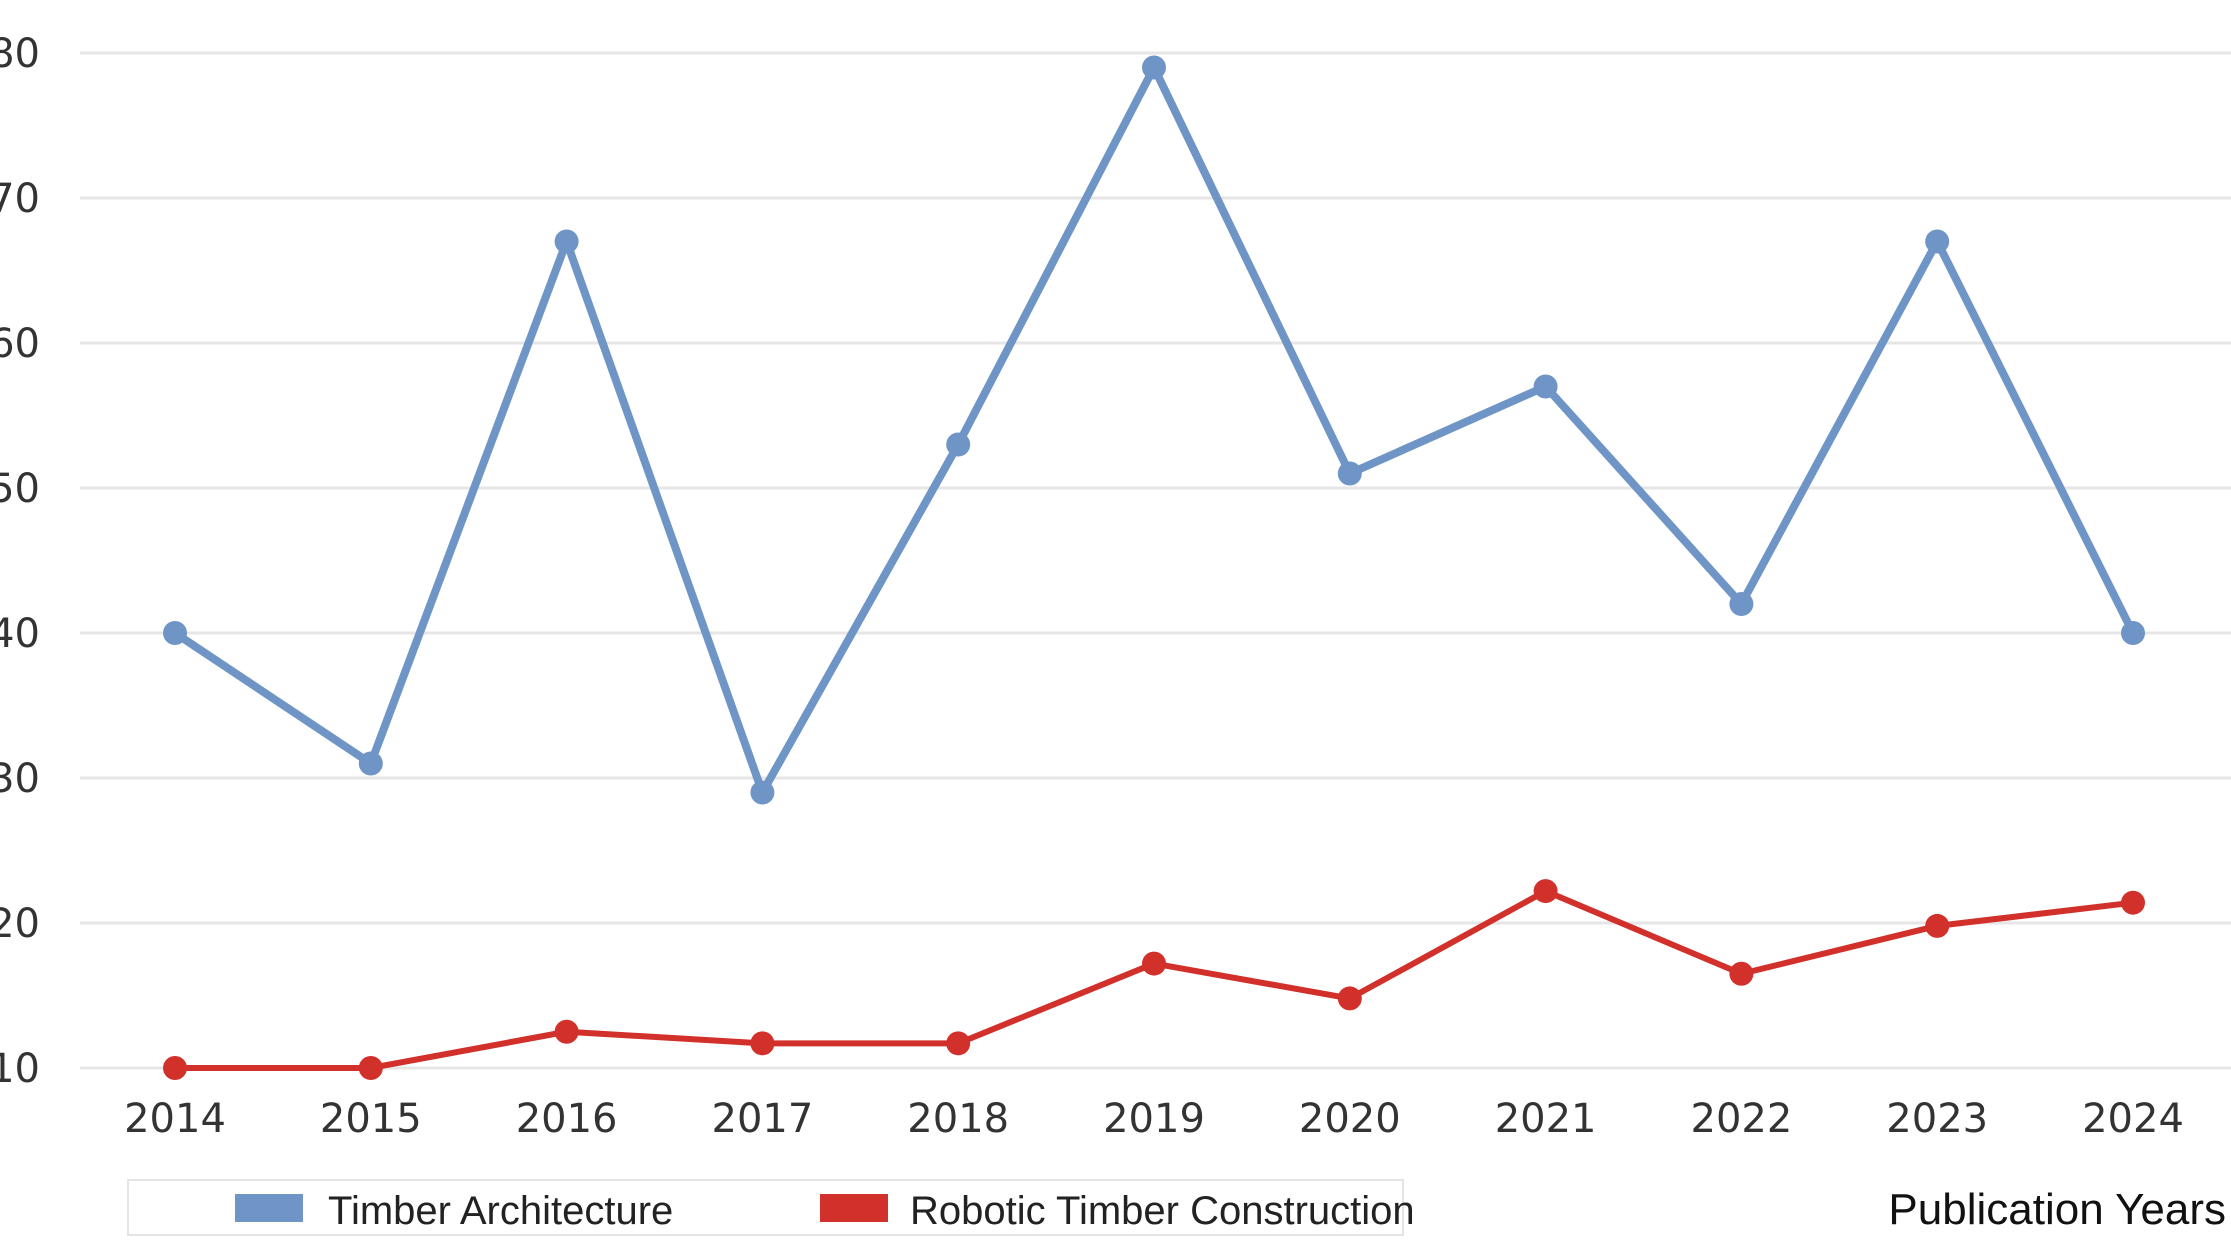 Image resolution: width=2231 pixels, height=1241 pixels. What do you see at coordinates (854, 1208) in the screenshot?
I see `legend-swatch-robotic-timber-construction` at bounding box center [854, 1208].